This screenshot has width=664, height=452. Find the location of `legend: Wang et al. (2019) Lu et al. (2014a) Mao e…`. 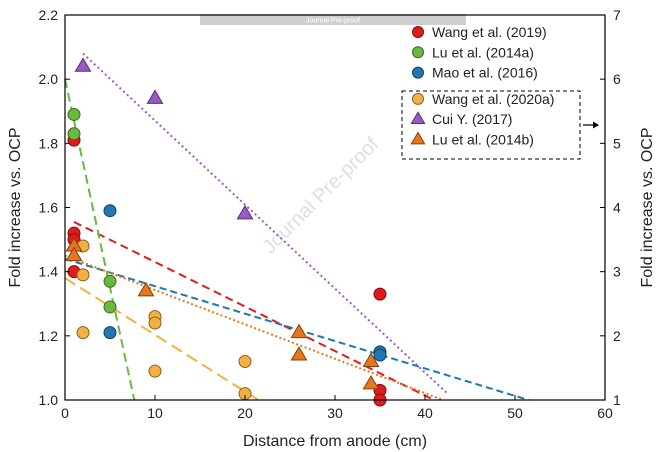

legend: Wang et al. (2019) Lu et al. (2014a) Mao e… is located at coordinates (500, 92).